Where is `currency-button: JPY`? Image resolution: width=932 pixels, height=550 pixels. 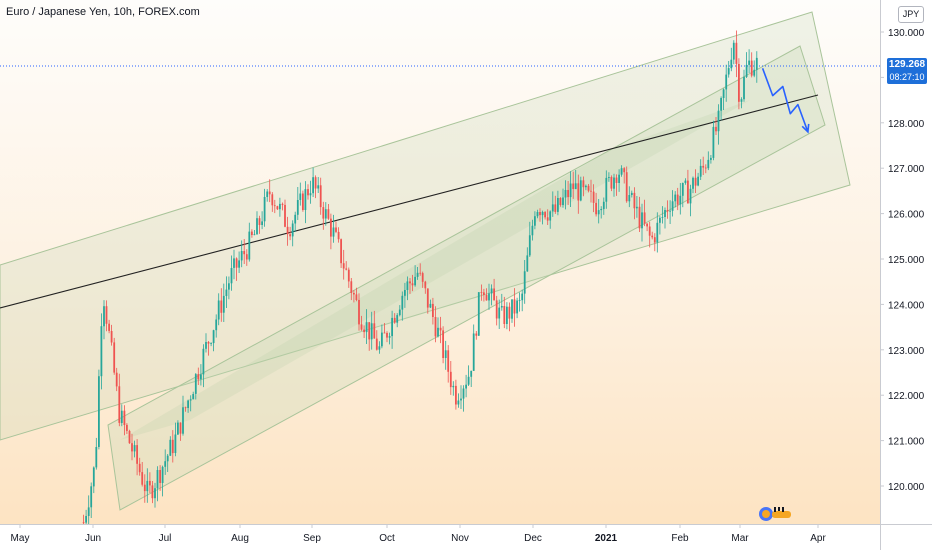
currency-button: JPY is located at coordinates (911, 14).